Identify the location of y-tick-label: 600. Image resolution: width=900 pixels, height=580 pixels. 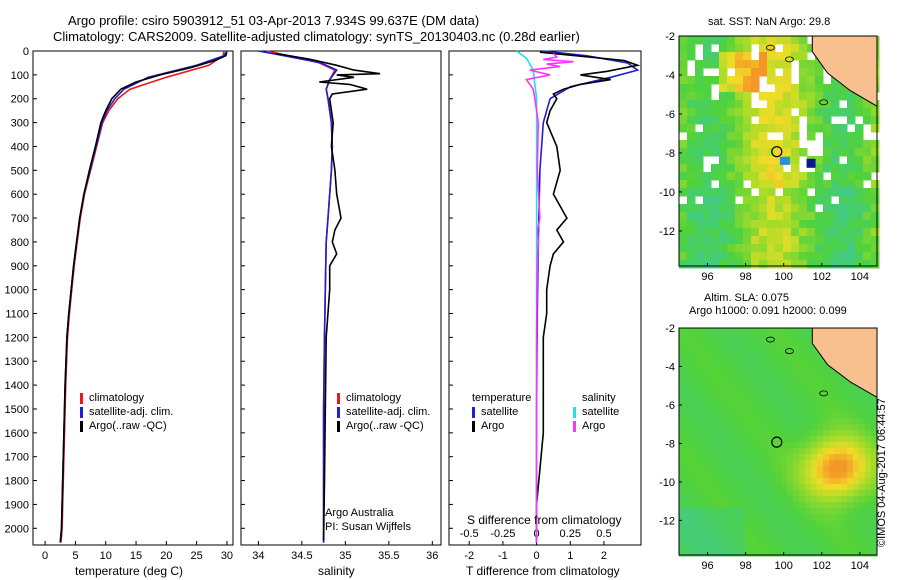
(20, 195).